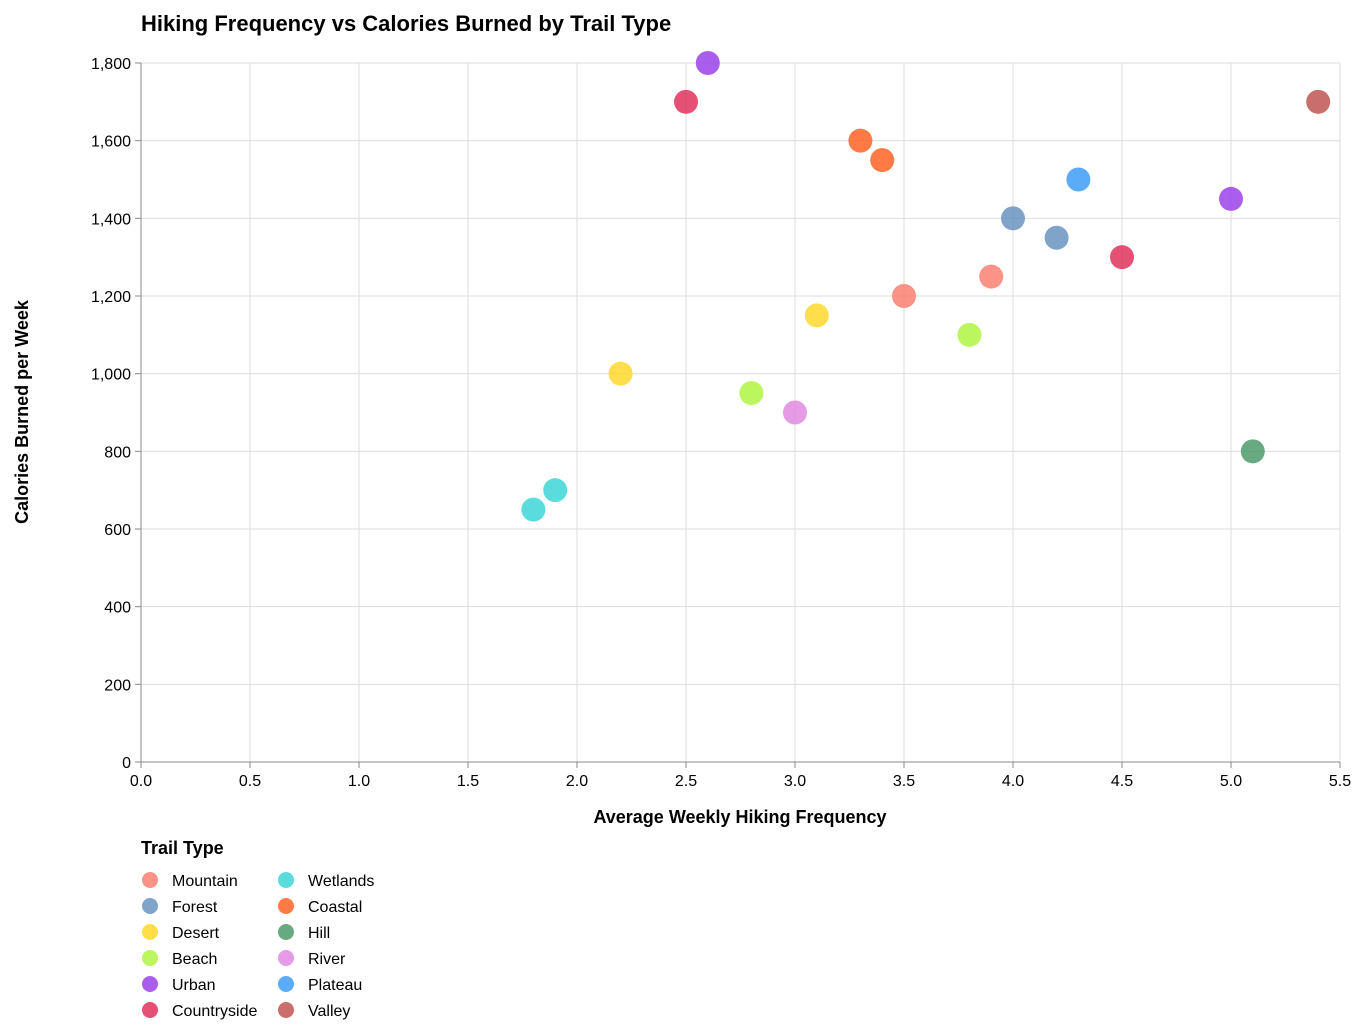 This screenshot has width=1352, height=1030. Describe the element at coordinates (1078, 179) in the screenshot. I see `data-point-plateau` at that location.